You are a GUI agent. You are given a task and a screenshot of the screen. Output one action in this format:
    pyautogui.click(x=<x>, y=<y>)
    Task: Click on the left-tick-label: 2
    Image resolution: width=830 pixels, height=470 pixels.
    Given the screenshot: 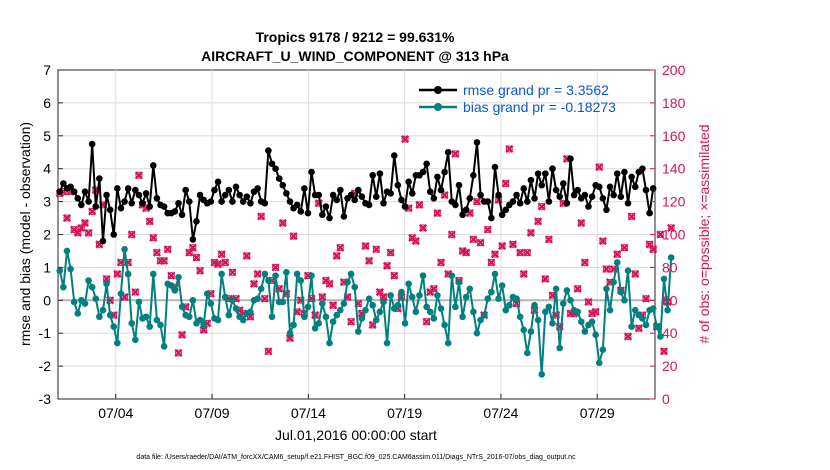 What is the action you would take?
    pyautogui.click(x=47, y=235)
    